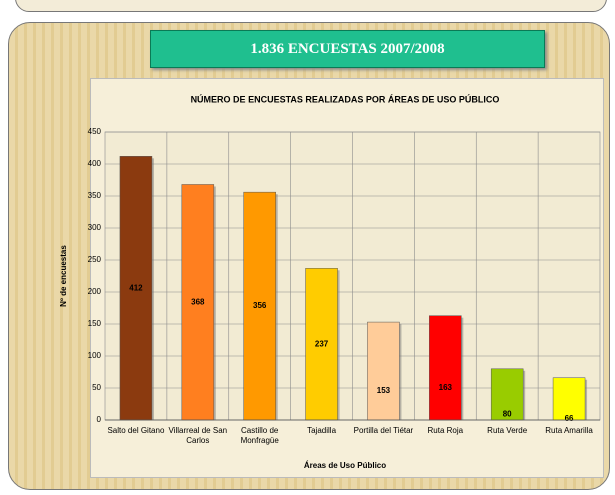  What do you see at coordinates (446, 387) in the screenshot?
I see `value-label: 163` at bounding box center [446, 387].